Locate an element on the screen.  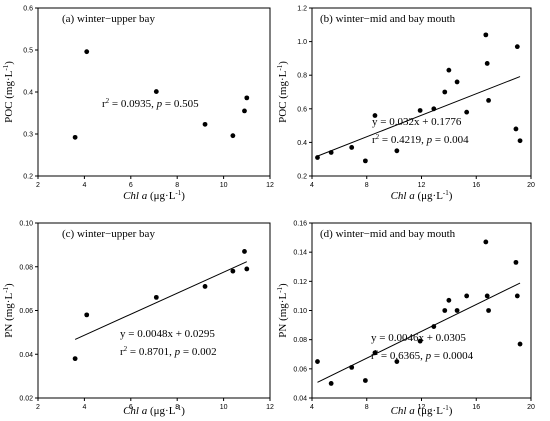
panel-title: (c) winter−upper bay is located at coordinates (108, 234).